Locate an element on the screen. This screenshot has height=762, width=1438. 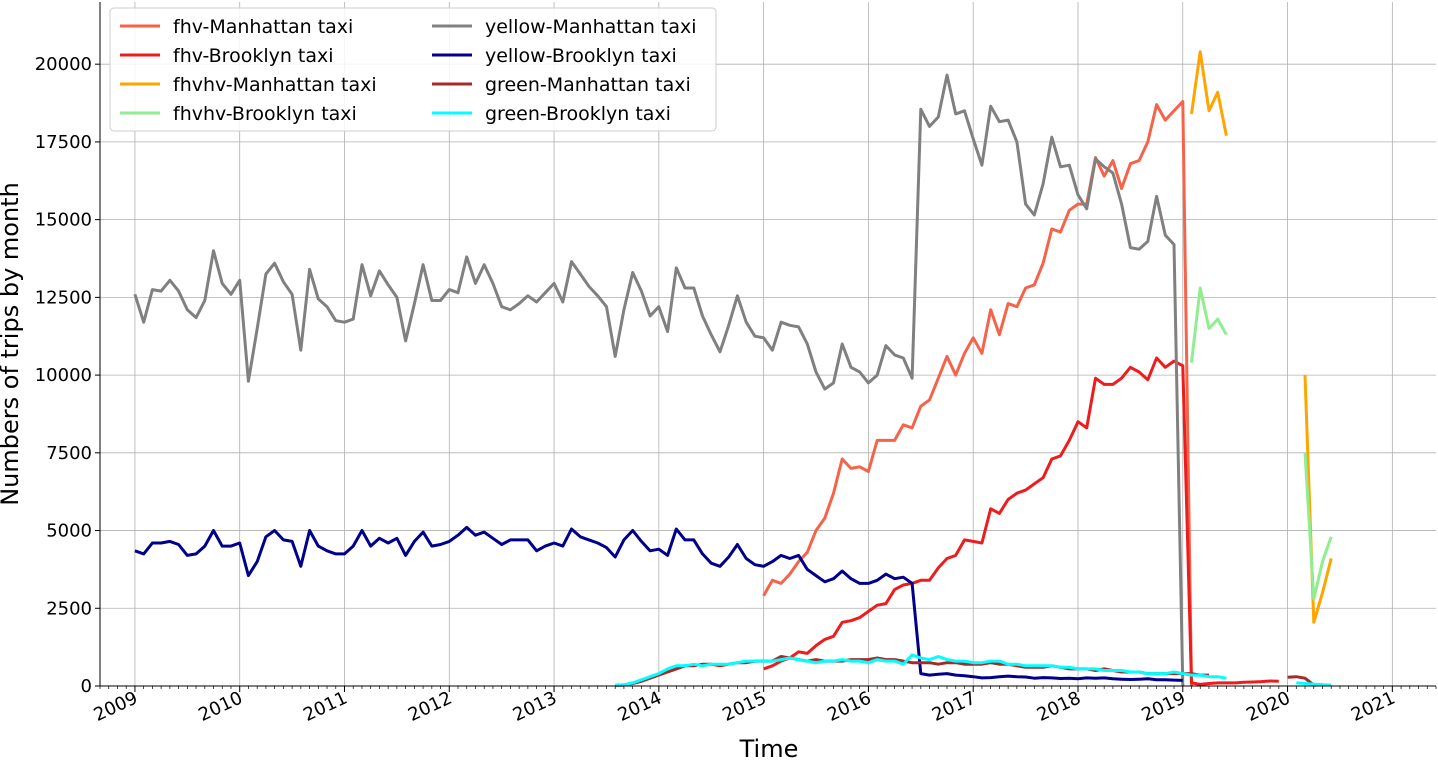
y-tick-label: 2500 is located at coordinates (69, 608).